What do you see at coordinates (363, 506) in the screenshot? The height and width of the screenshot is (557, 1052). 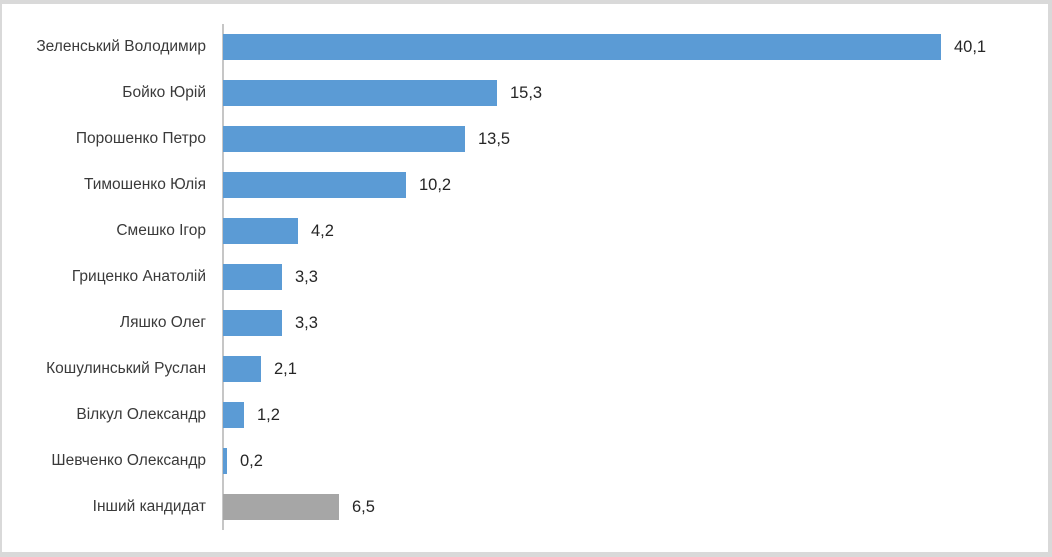 I see `value-label: 6,5` at bounding box center [363, 506].